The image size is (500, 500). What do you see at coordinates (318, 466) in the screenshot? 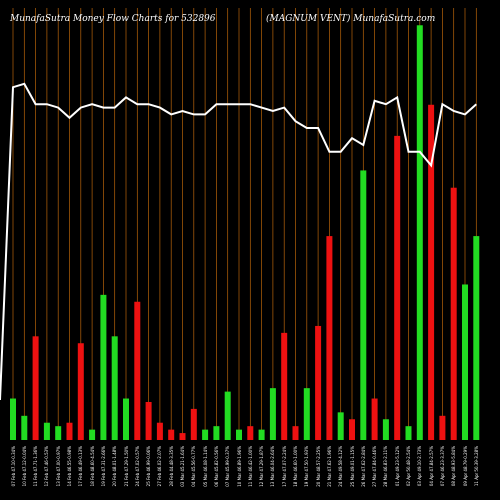
I see `x-tick-label: 20 Mar 48.57-2.25%` at bounding box center [318, 466].